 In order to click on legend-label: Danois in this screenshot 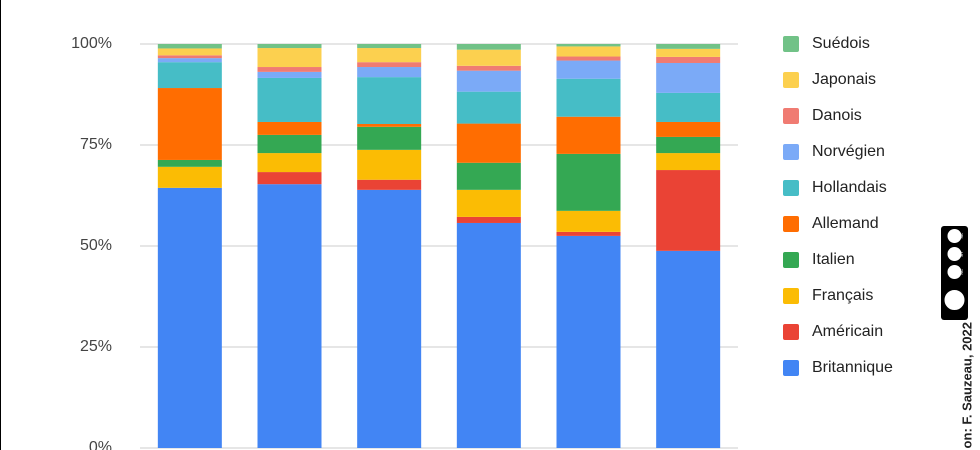, I will do `click(837, 115)`.